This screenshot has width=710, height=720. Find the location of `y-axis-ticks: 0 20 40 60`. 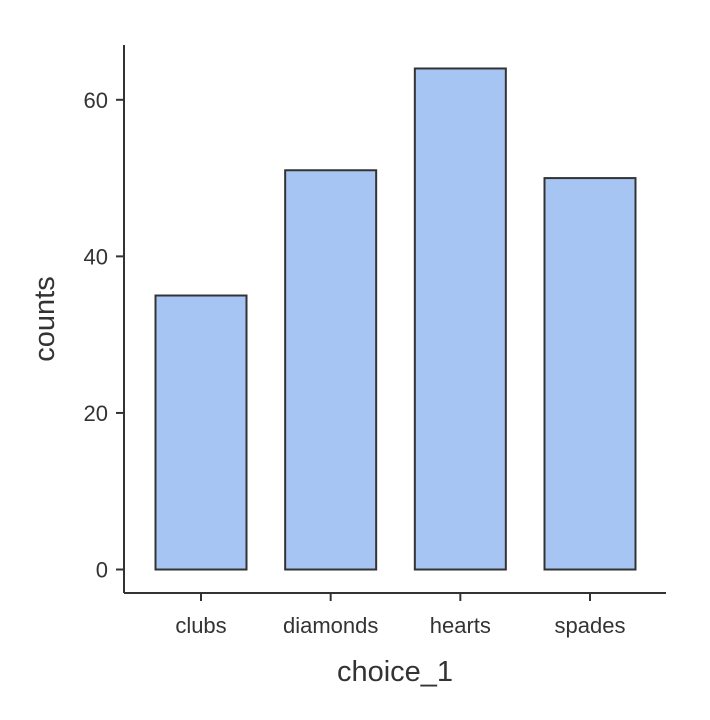

y-axis-ticks: 0 20 40 60 is located at coordinates (104, 335).